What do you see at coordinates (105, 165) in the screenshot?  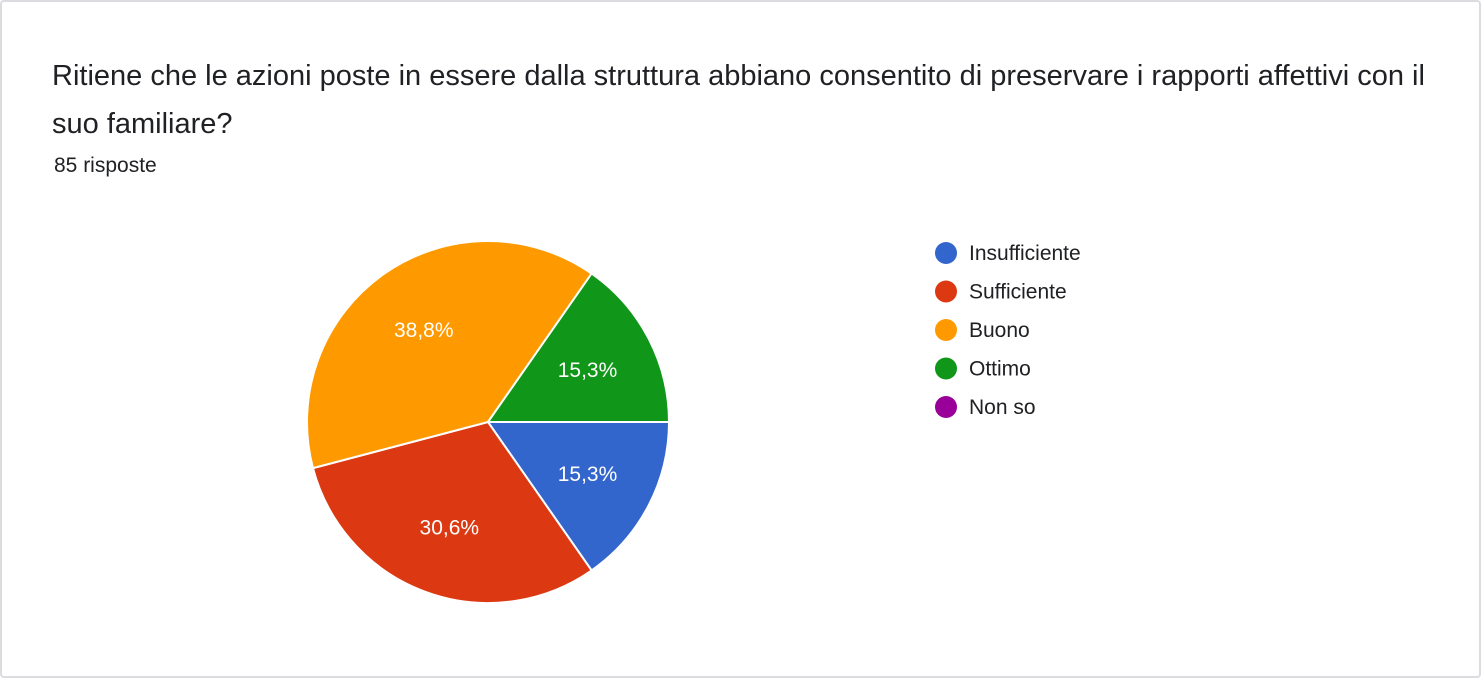 I see `response-count: 85 risposte` at bounding box center [105, 165].